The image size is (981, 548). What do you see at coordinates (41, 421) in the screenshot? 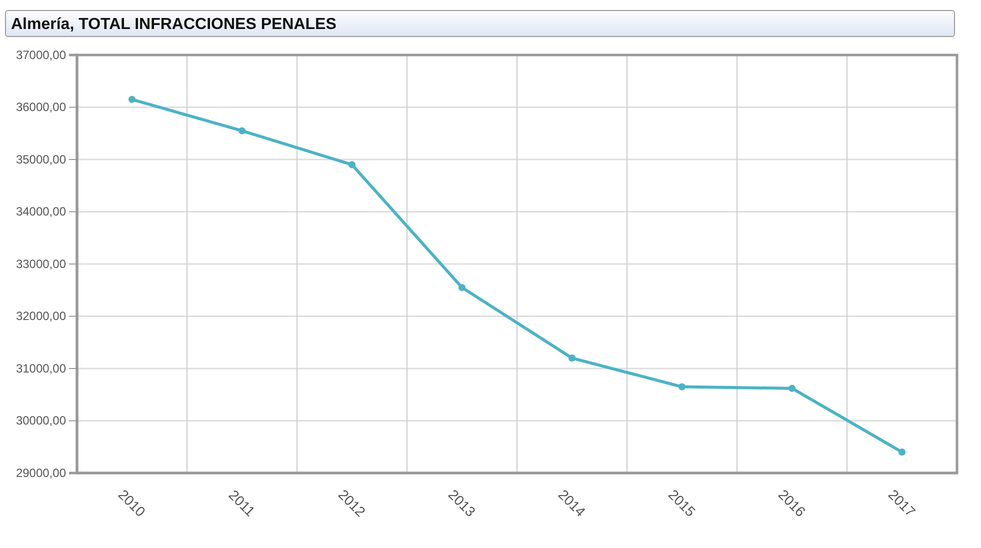
I see `y-tick-label: 30000,00` at bounding box center [41, 421].